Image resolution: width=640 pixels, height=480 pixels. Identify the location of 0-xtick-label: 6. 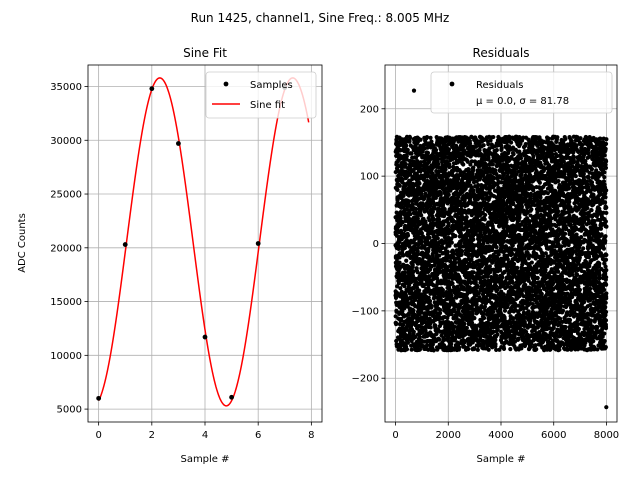
(258, 435).